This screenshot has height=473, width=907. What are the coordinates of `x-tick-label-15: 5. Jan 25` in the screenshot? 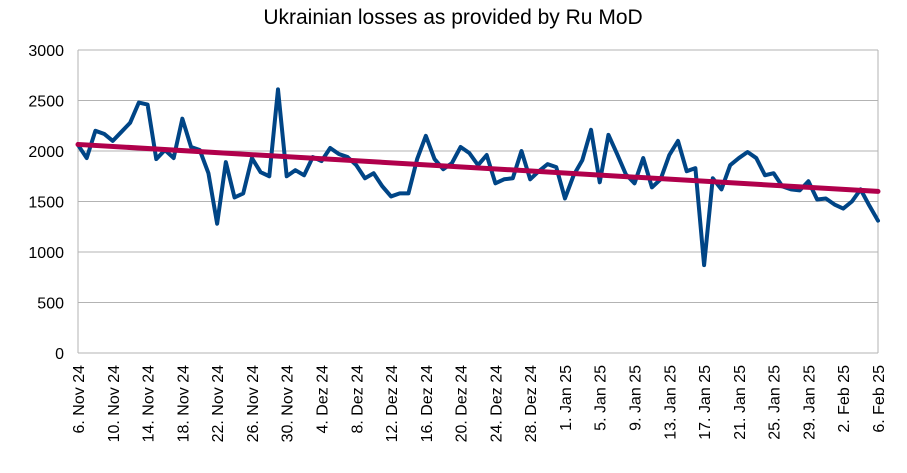 It's located at (601, 398).